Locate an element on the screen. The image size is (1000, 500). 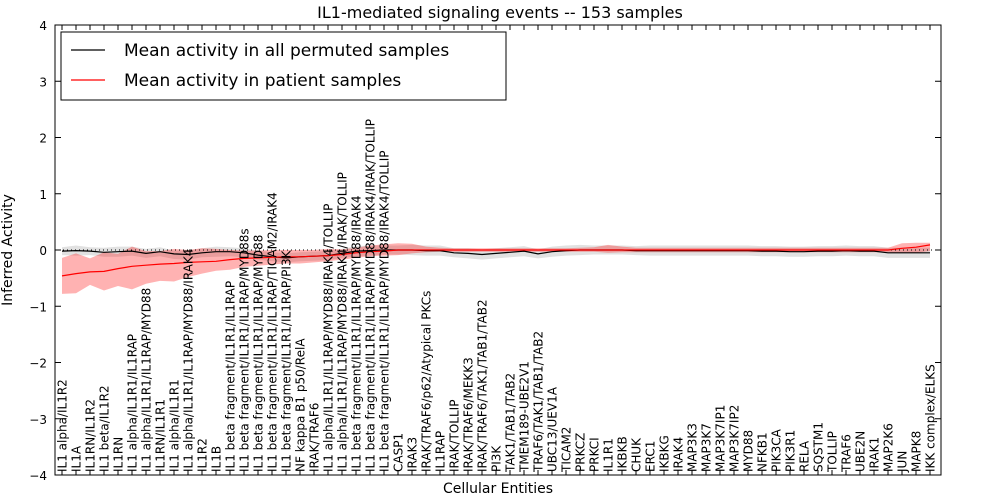
y-tick-label: 3 is located at coordinates (43, 82).